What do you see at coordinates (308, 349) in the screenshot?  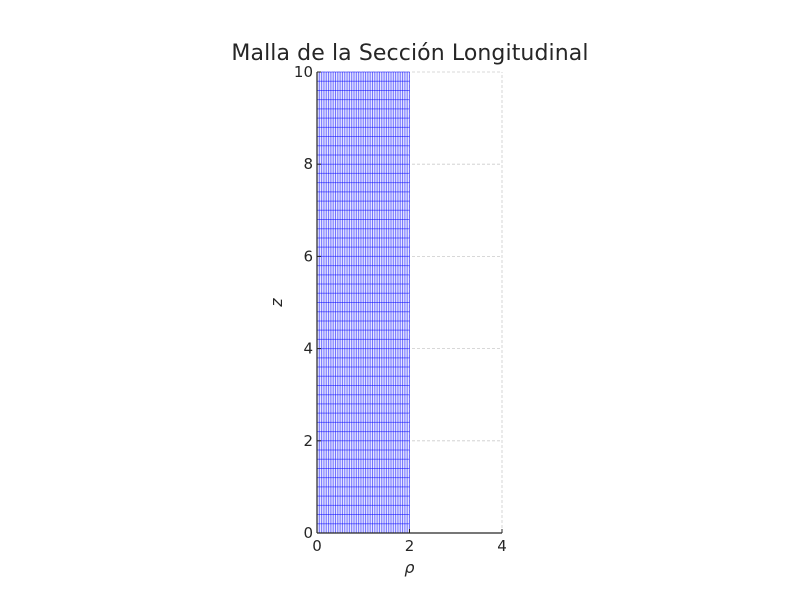 I see `y-tick-label: 4` at bounding box center [308, 349].